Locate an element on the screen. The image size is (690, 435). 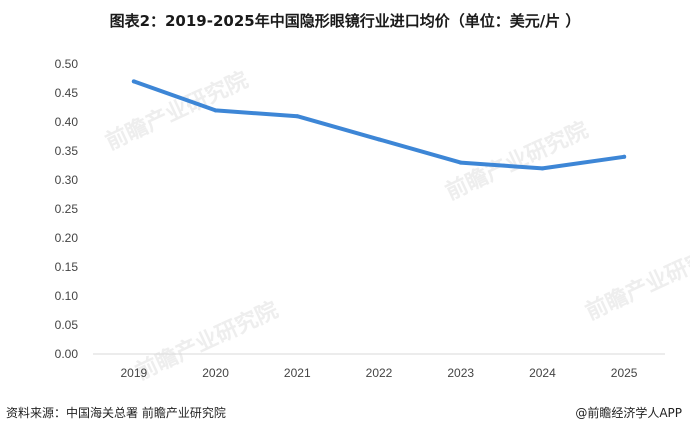
y-tick-label: 0.10 is located at coordinates (67, 296).